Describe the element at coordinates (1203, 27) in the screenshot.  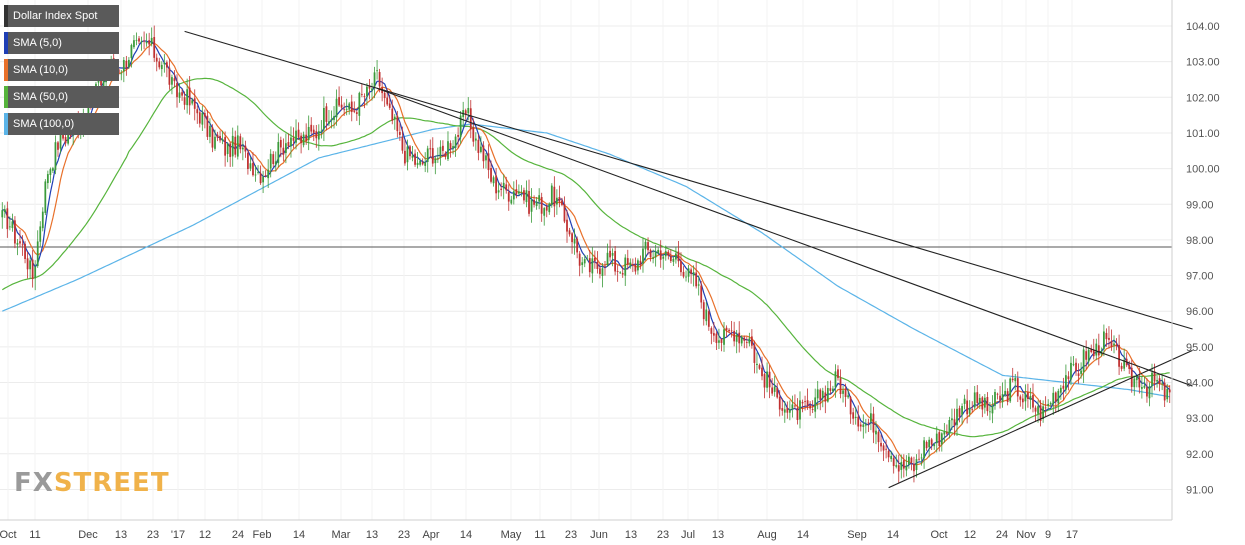
I see `y-tick-label: 104.00` at that location.